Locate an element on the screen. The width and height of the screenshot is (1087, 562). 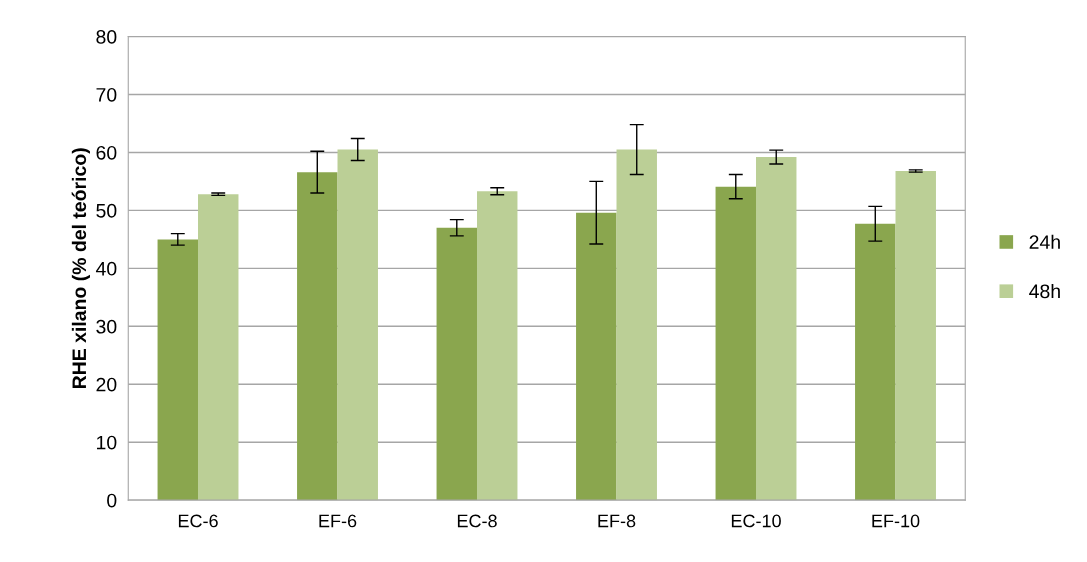
x-tick-label: EF-10 is located at coordinates (896, 521).